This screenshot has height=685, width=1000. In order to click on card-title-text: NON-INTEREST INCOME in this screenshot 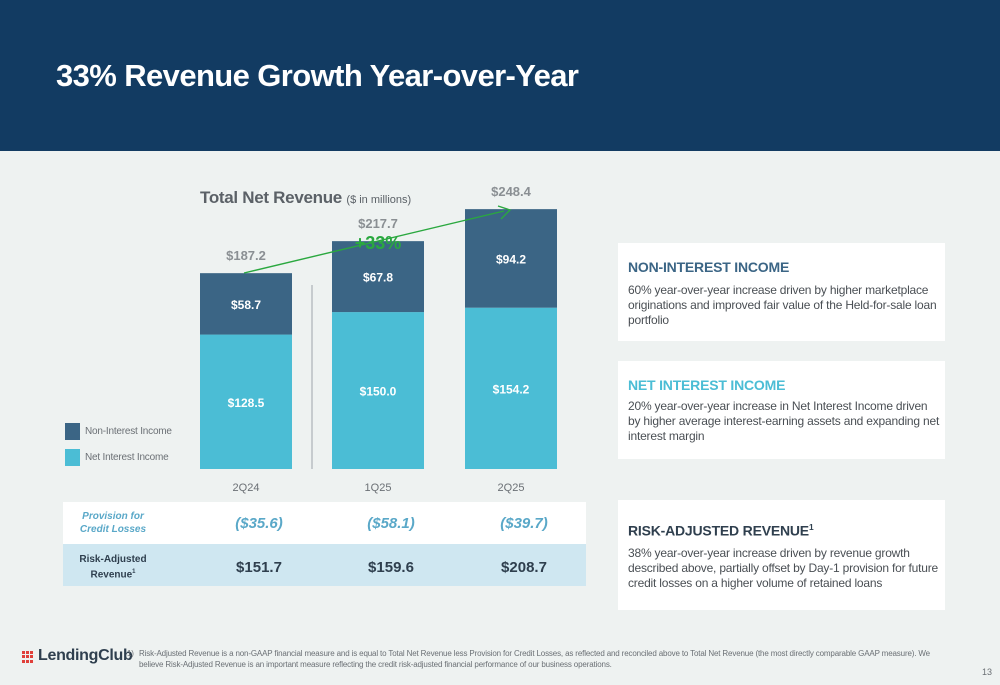, I will do `click(709, 267)`.